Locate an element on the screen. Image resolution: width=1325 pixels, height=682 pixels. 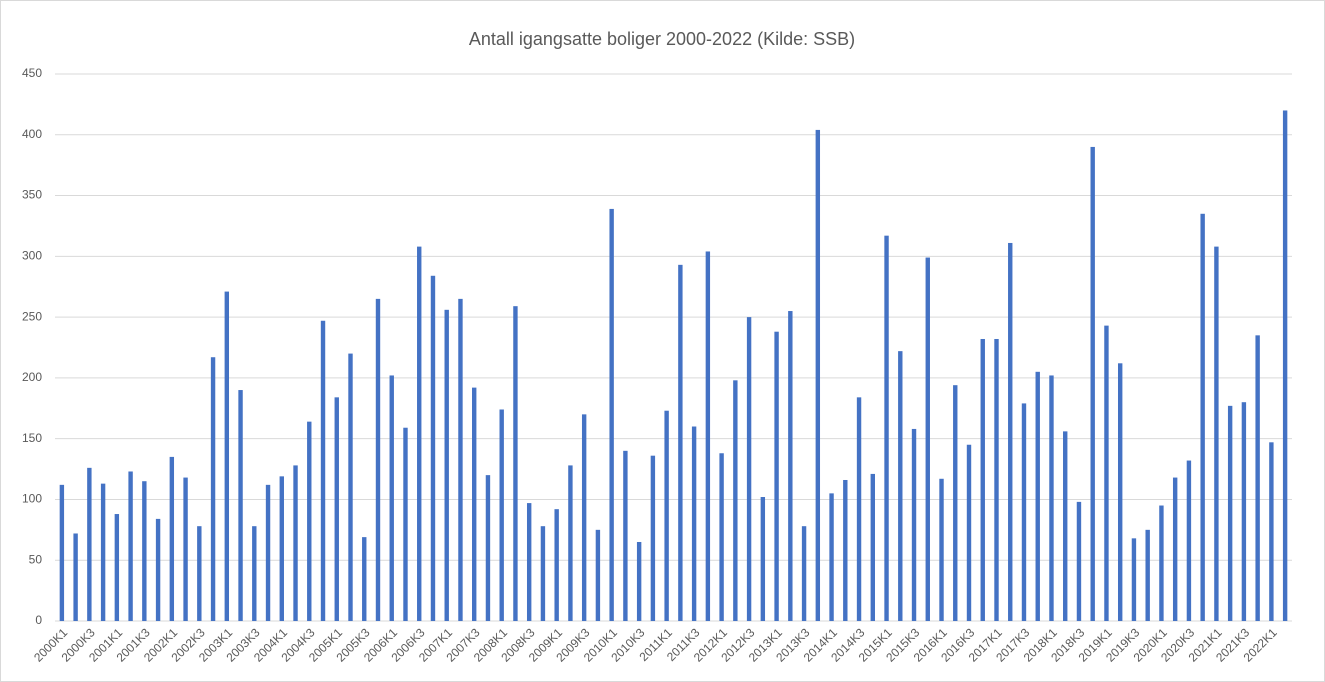
y-tick-label: 450 is located at coordinates (32, 73).